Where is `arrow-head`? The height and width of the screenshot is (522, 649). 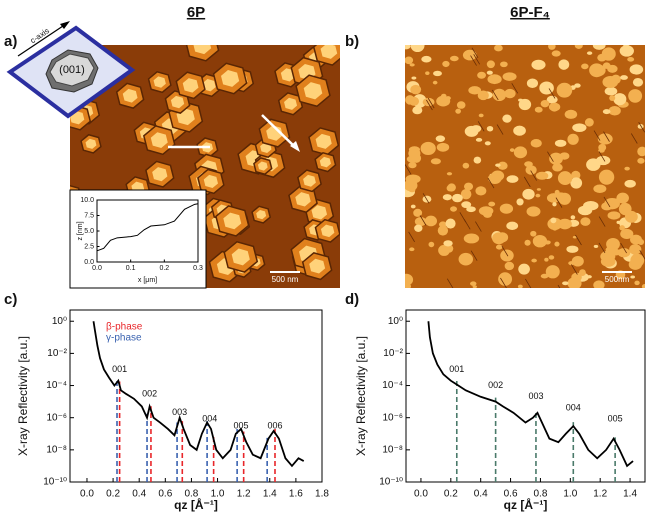 arrow-head is located at coordinates (65, 25).